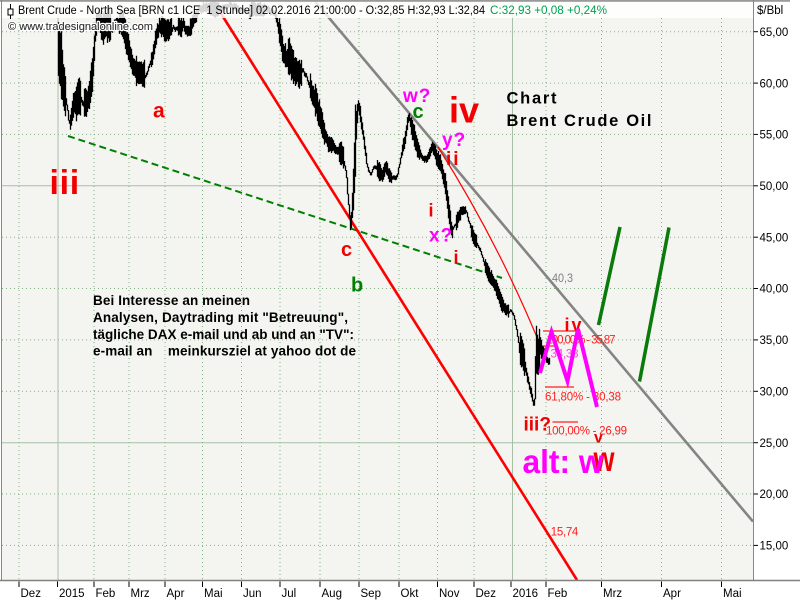 The height and width of the screenshot is (600, 800). Describe the element at coordinates (526, 594) in the screenshot. I see `svg-text: 2016` at that location.